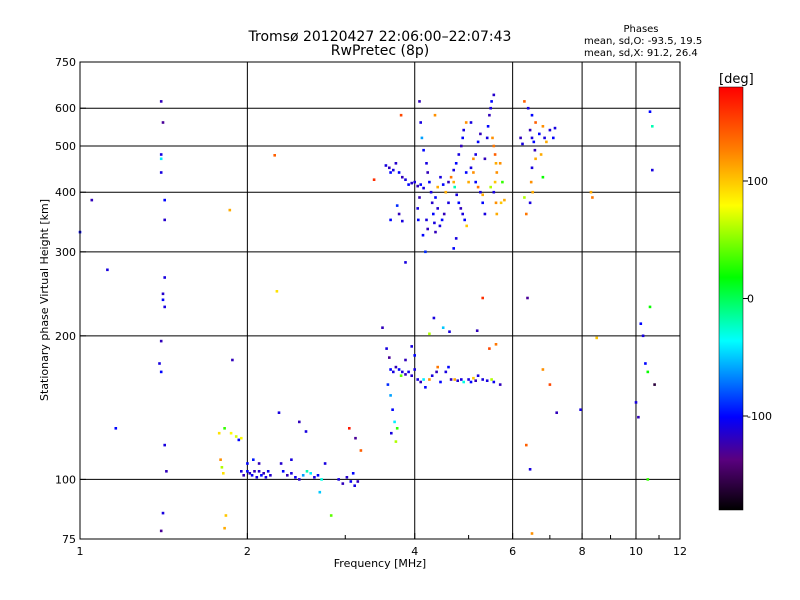 The width and height of the screenshot is (800, 600). What do you see at coordinates (640, 29) in the screenshot?
I see `phase-info-title: Phases` at bounding box center [640, 29].